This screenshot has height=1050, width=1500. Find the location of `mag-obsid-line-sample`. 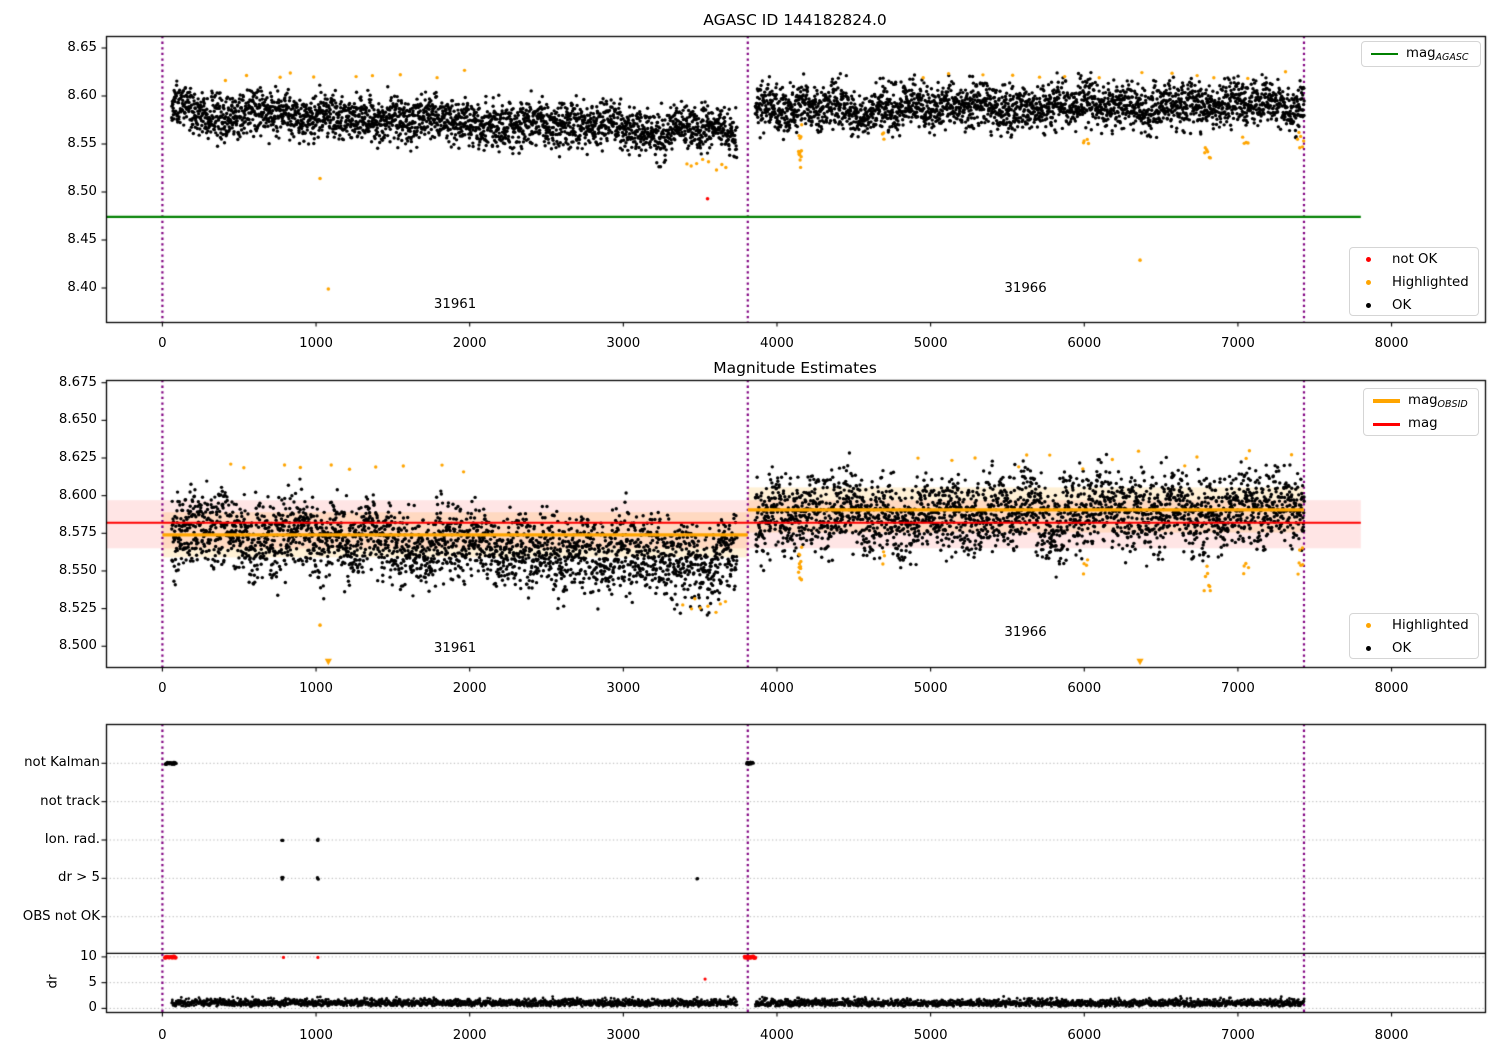

mag-obsid-line-sample is located at coordinates (1386, 401).